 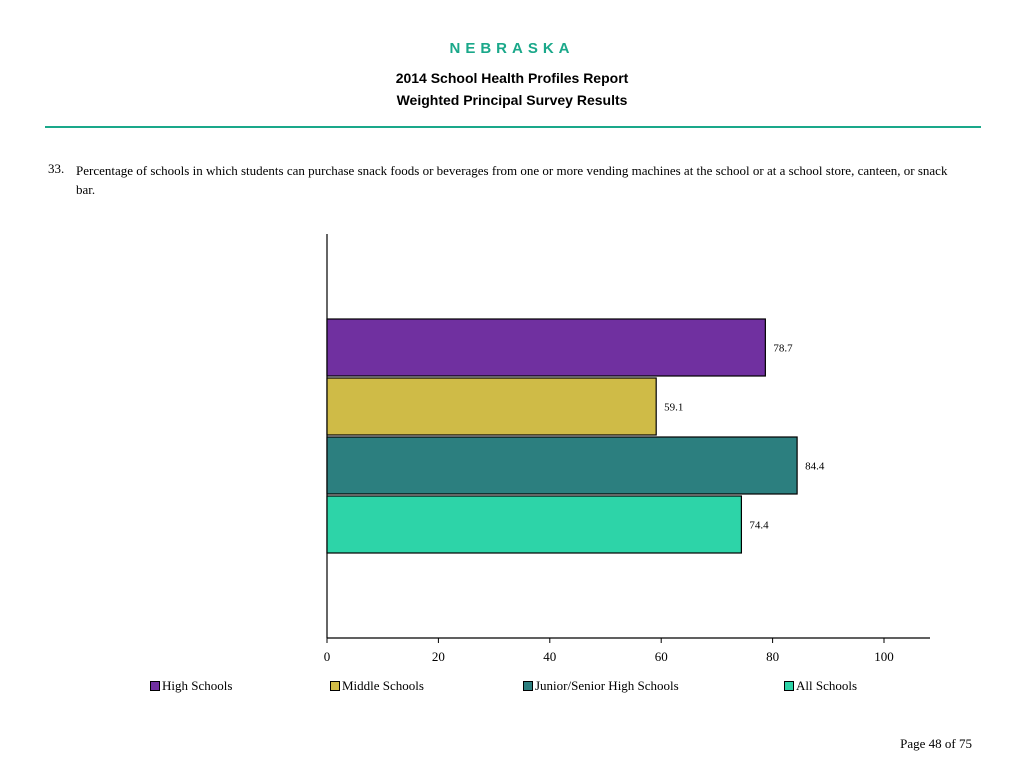 I want to click on bar-high-schools, so click(x=546, y=347).